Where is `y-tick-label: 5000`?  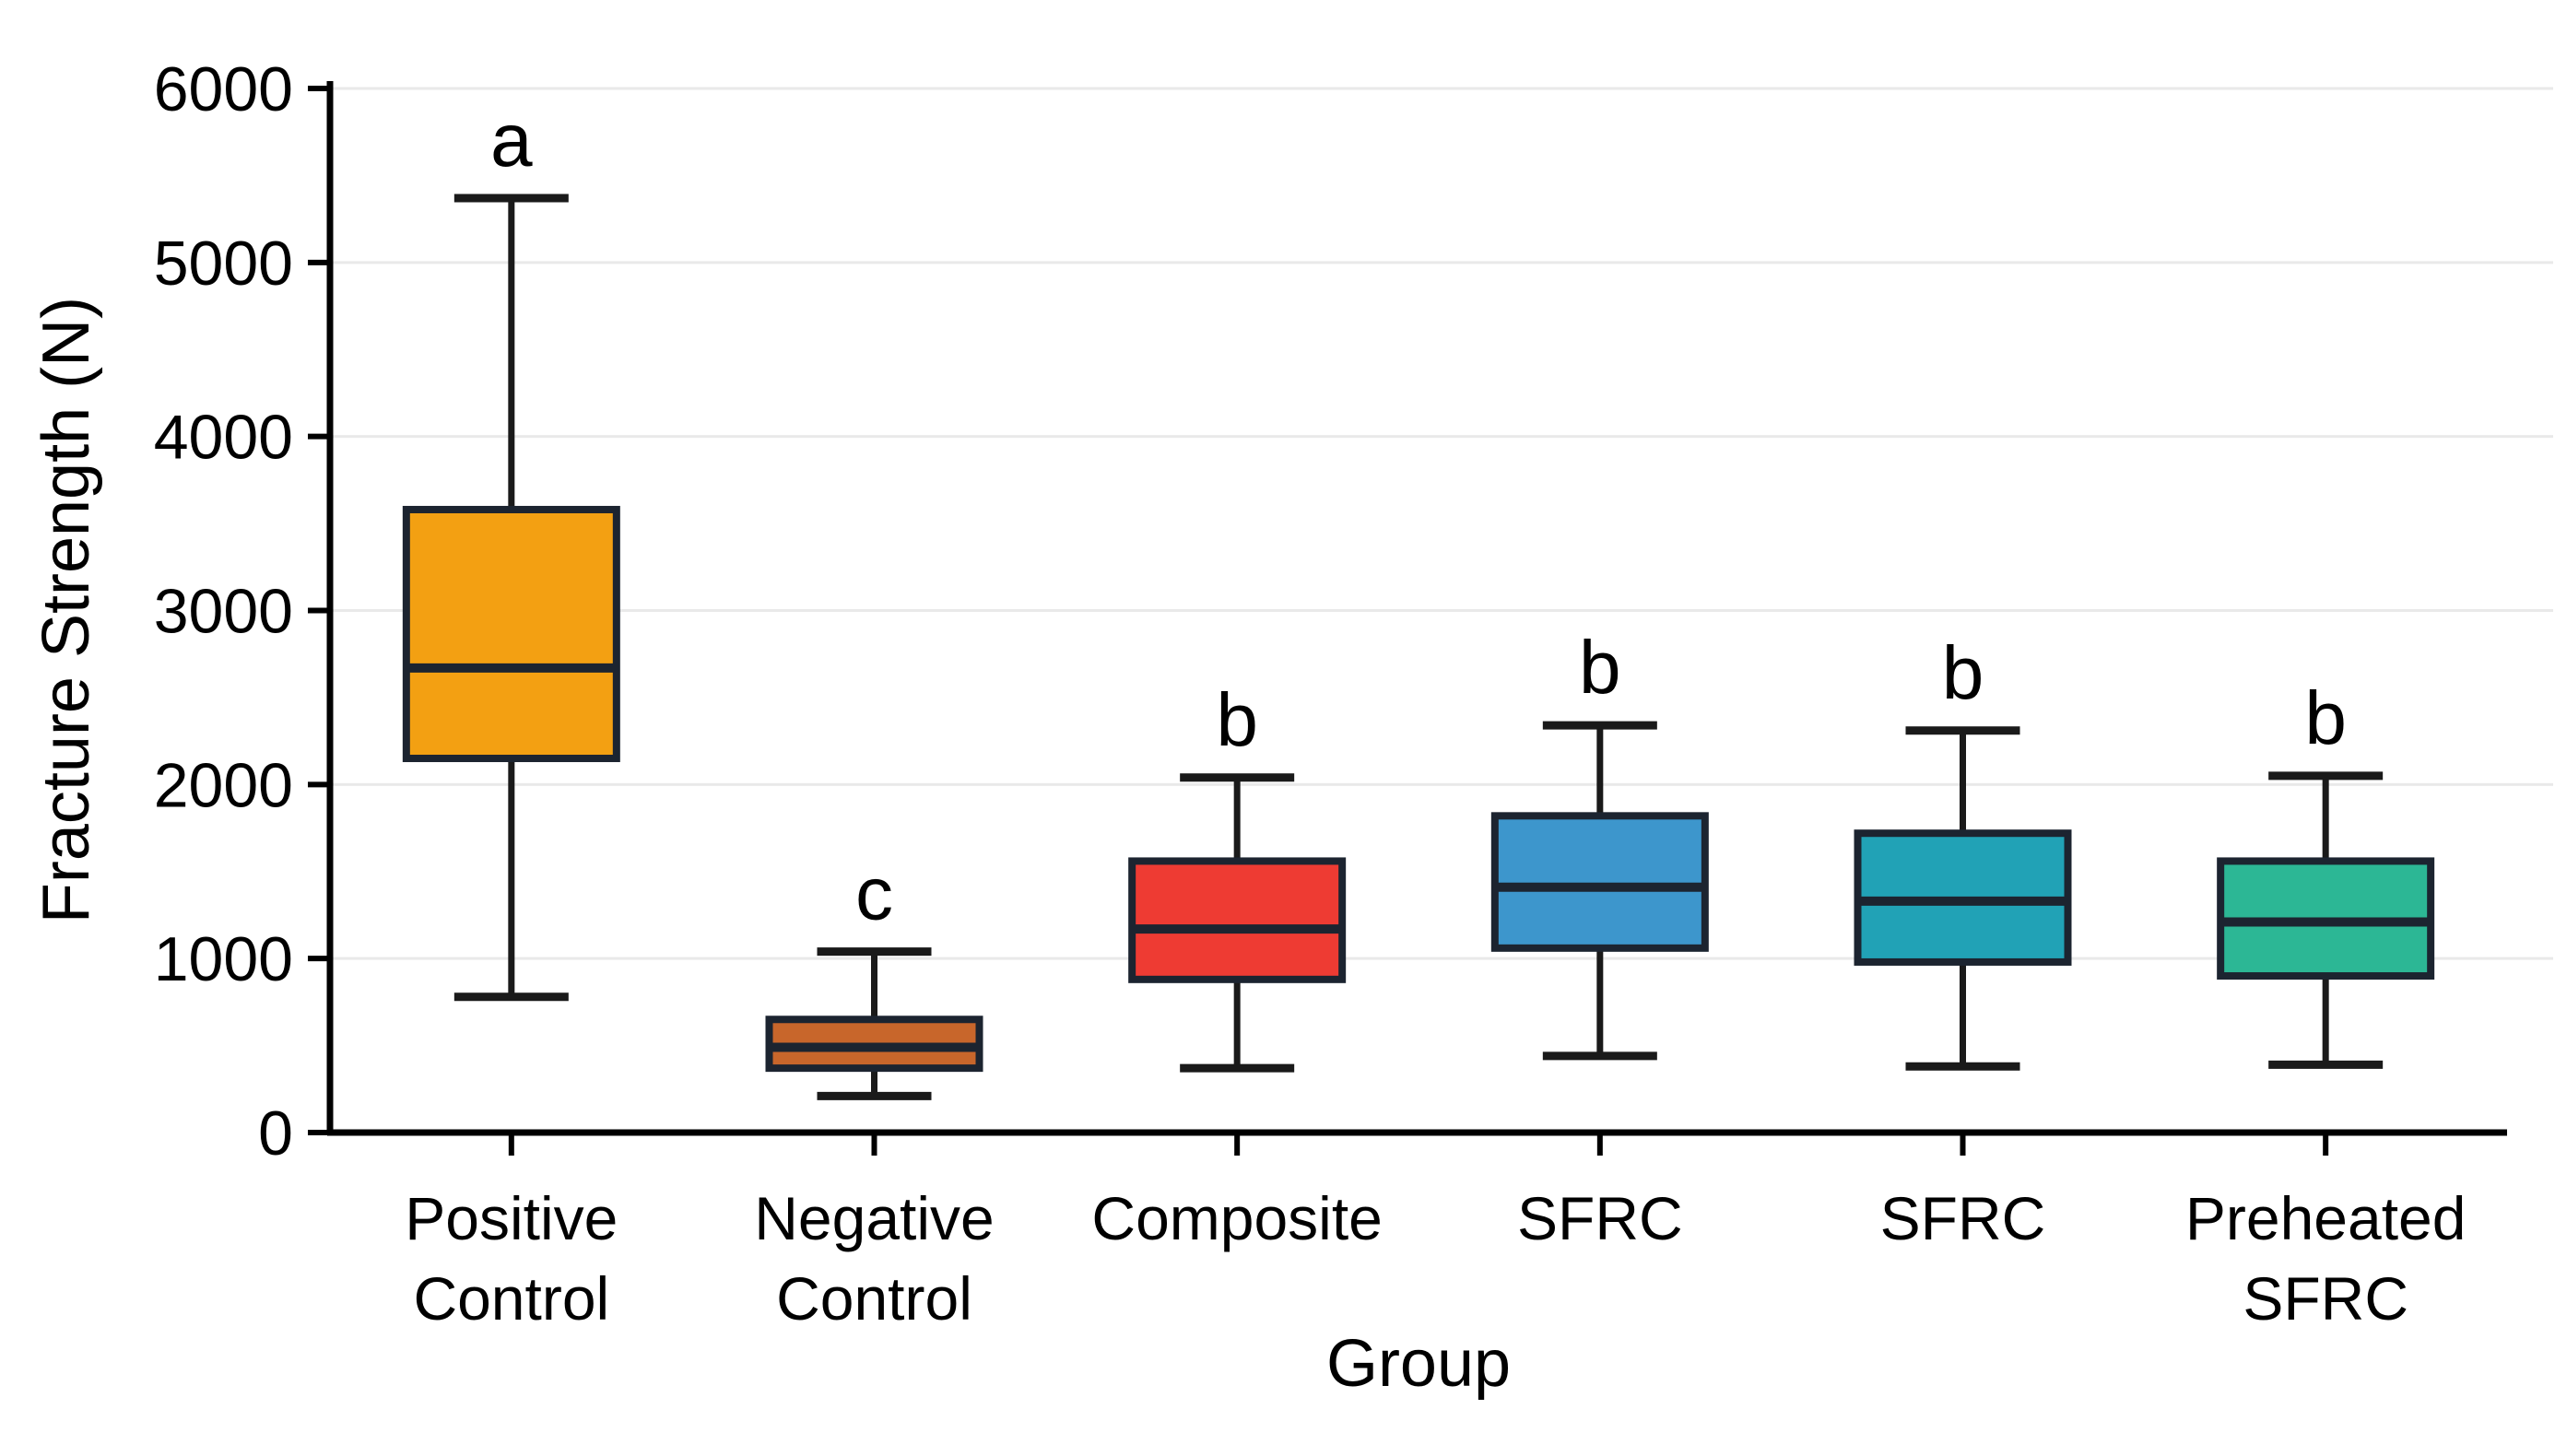 y-tick-label: 5000 is located at coordinates (223, 264).